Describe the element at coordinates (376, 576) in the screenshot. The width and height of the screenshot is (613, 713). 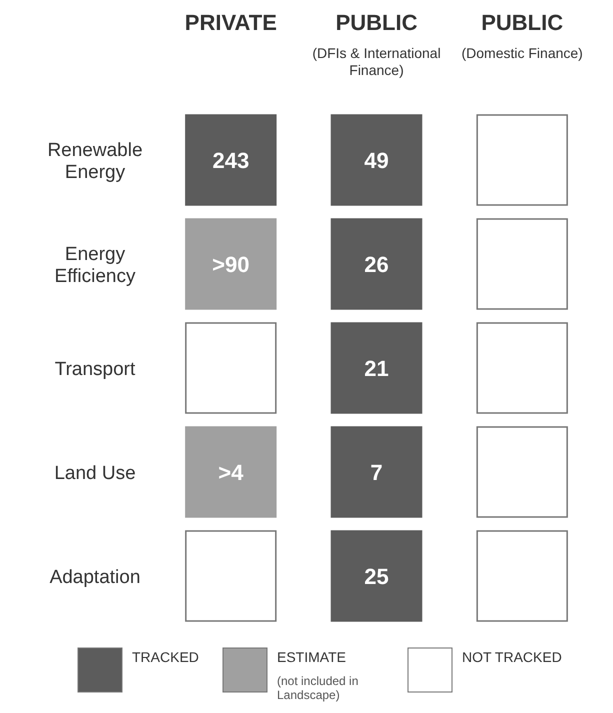
I see `data-label: 25` at that location.